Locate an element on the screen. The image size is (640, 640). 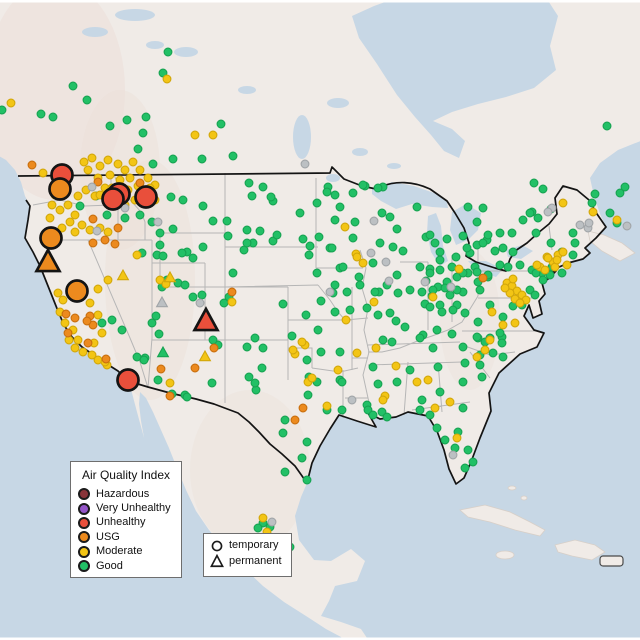
aqi-marker-usg-permanent-highlighted is located at coordinates (48, 260).